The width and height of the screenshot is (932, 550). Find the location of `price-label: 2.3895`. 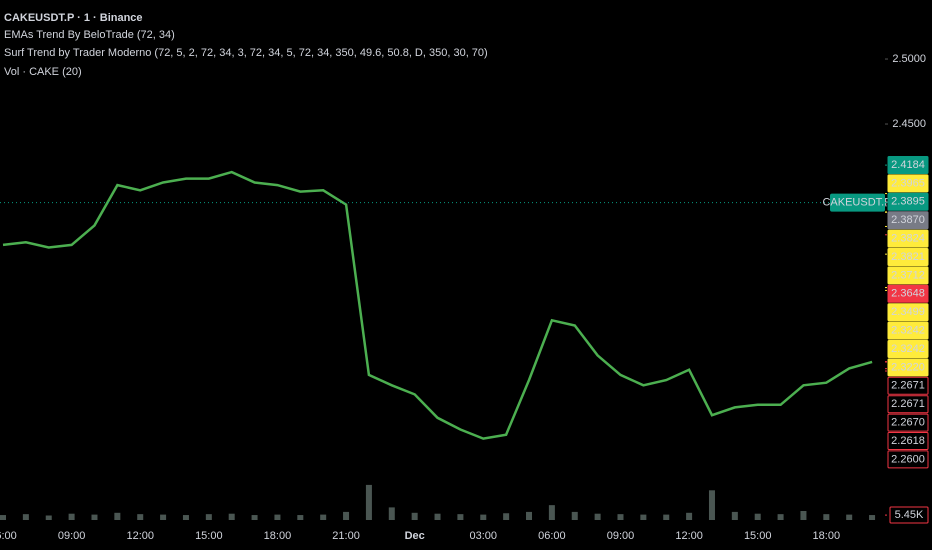

price-label: 2.3895 is located at coordinates (908, 202).